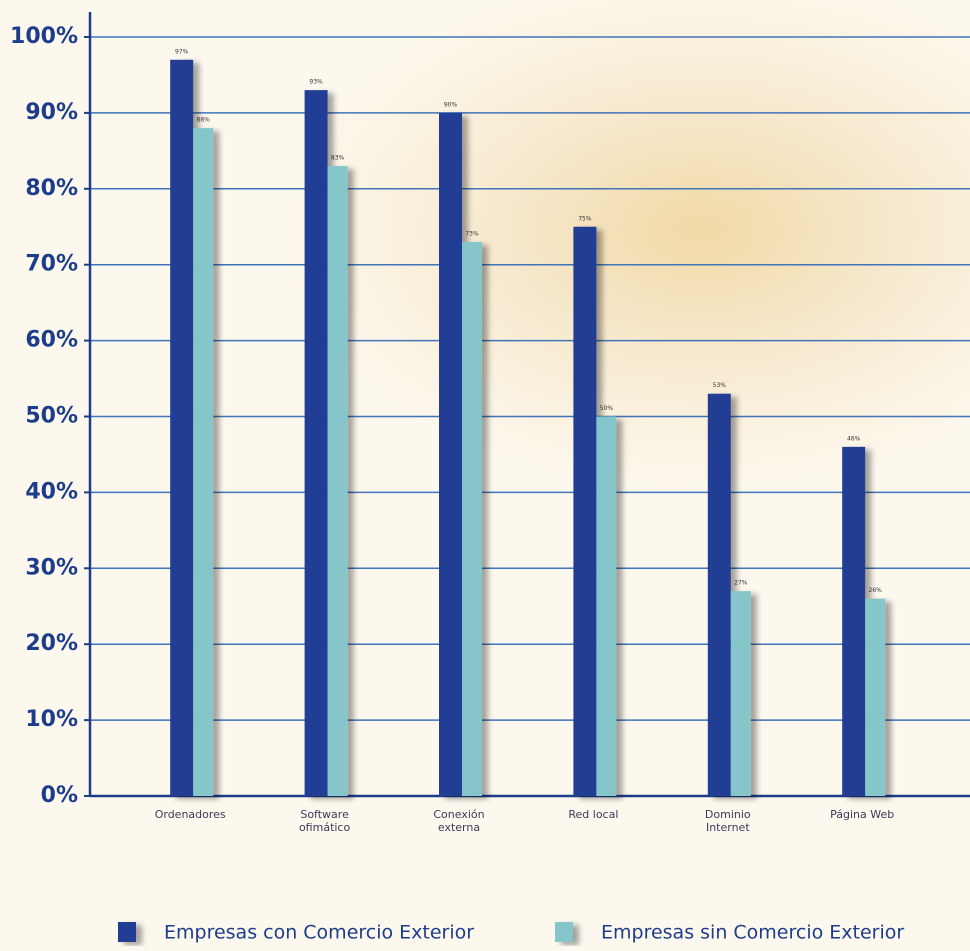  What do you see at coordinates (324, 821) in the screenshot?
I see `x-tick-label: Software ofimático` at bounding box center [324, 821].